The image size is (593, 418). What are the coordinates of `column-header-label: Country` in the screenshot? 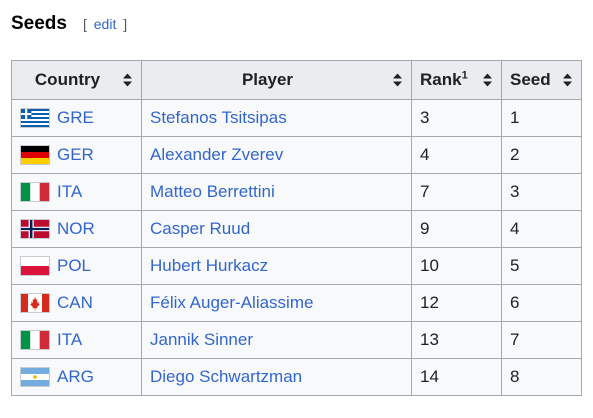 It's located at (67, 79).